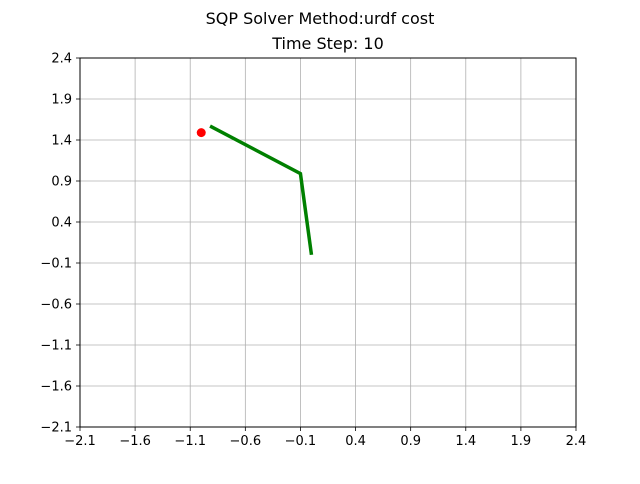 The height and width of the screenshot is (484, 640). What do you see at coordinates (320, 18) in the screenshot?
I see `chart-title: SQP Solver Method:urdf cost` at bounding box center [320, 18].